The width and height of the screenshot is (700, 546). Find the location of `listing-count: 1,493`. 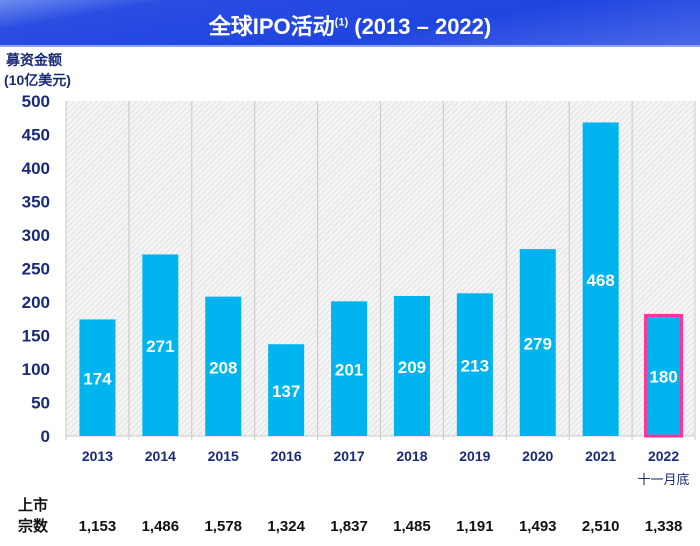

listing-count: 1,493 is located at coordinates (538, 526).